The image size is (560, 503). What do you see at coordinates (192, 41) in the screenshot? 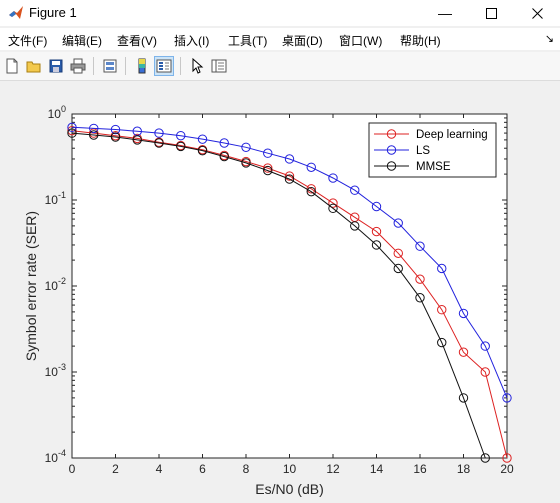
I see `menu-insert: 插入(I)` at bounding box center [192, 41].